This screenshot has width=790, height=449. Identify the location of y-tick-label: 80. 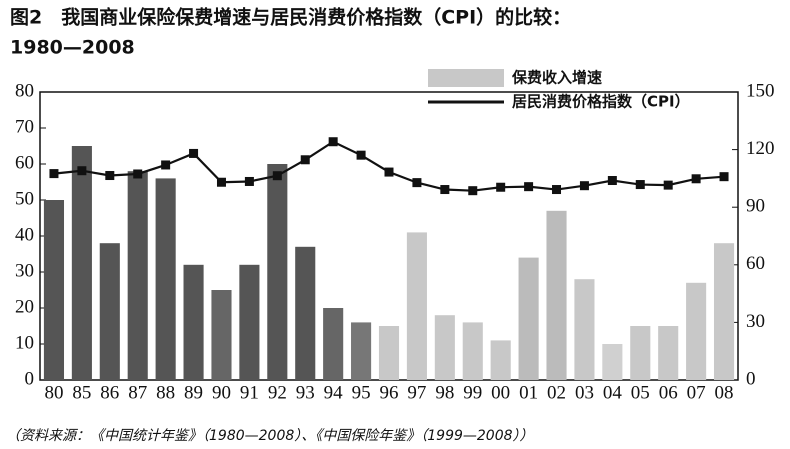
(24, 90).